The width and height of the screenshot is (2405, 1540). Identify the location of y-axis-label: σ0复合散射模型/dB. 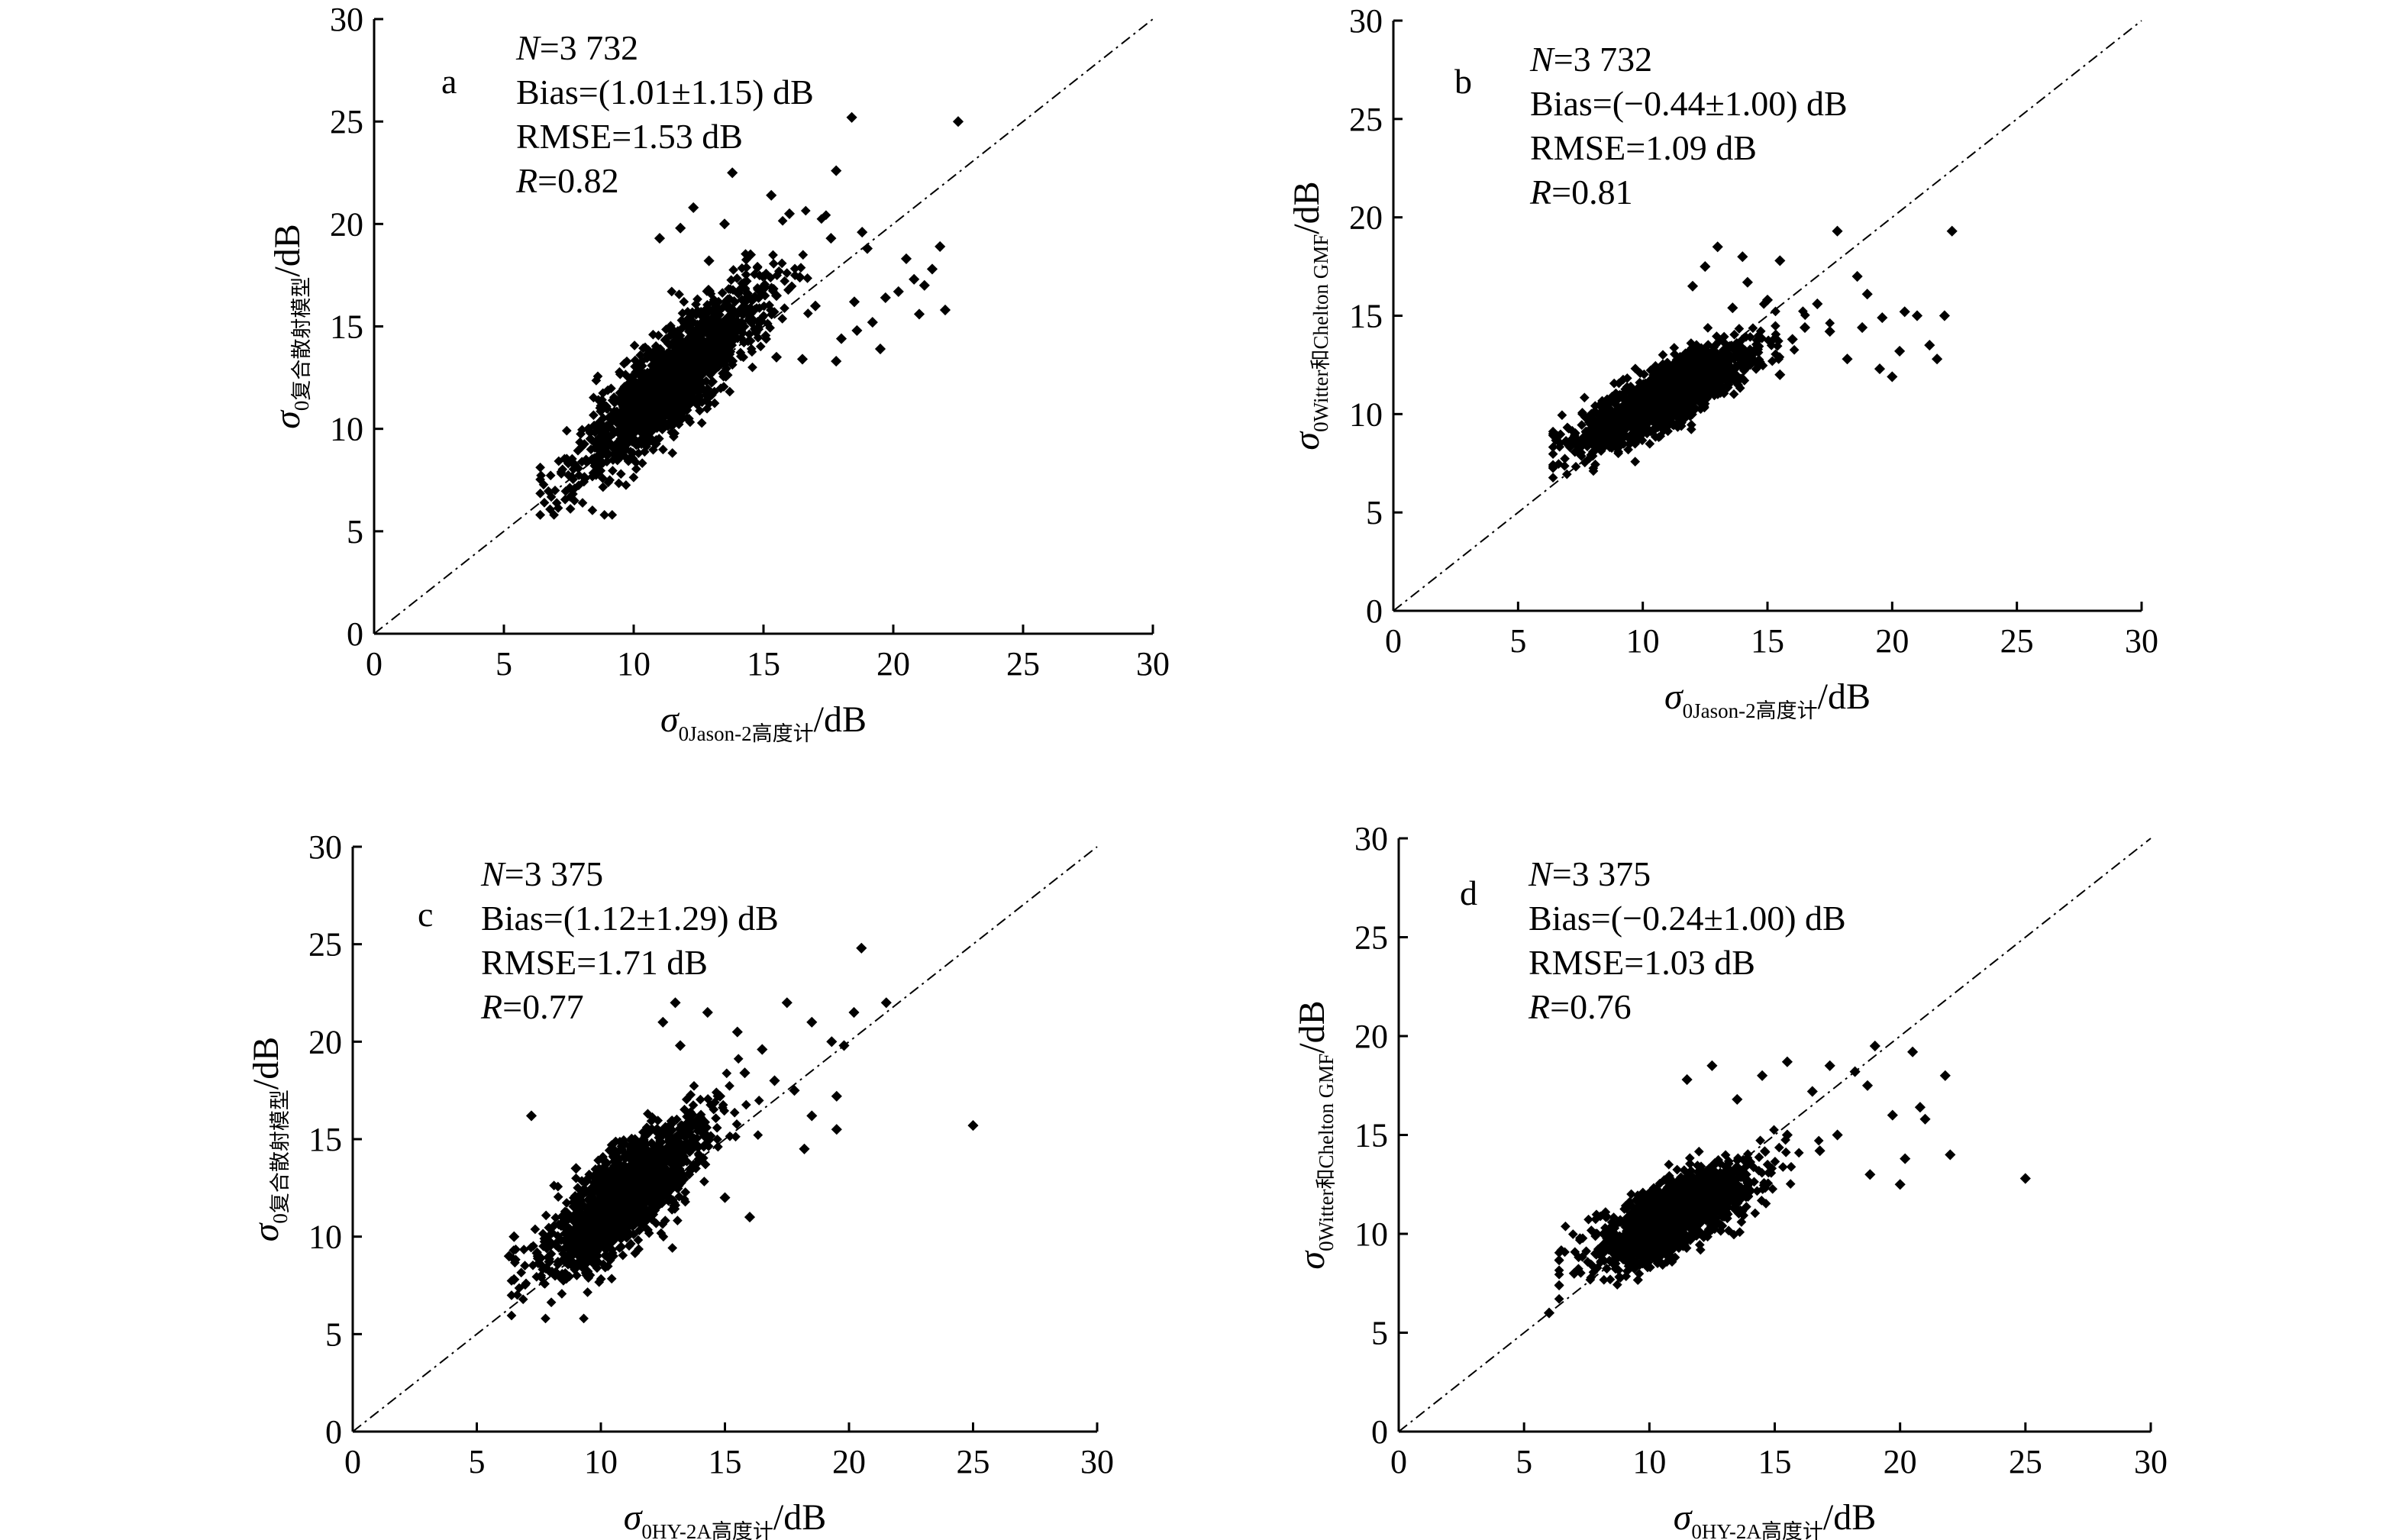
(290, 326).